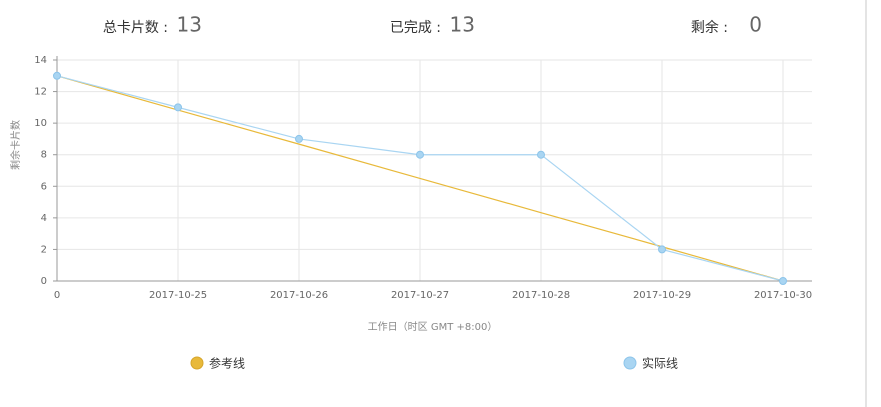 This screenshot has width=881, height=407. What do you see at coordinates (57, 295) in the screenshot?
I see `x-tick-label: 0` at bounding box center [57, 295].